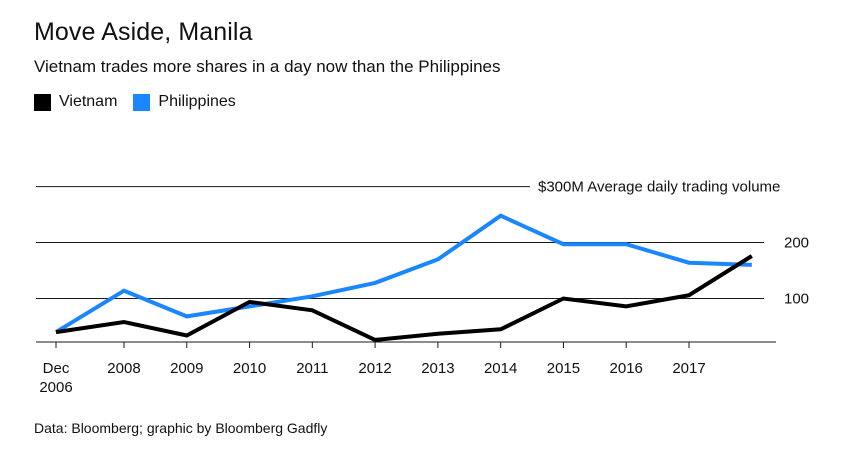  Describe the element at coordinates (688, 368) in the screenshot. I see `x-tick-label-2017: 2017` at that location.